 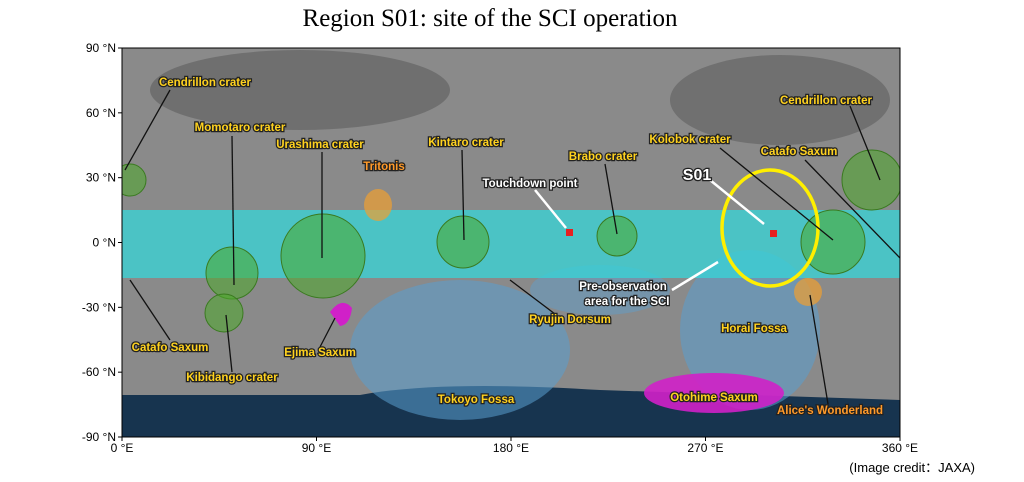 I want to click on y-tick-label: 0 °N, so click(x=104, y=243).